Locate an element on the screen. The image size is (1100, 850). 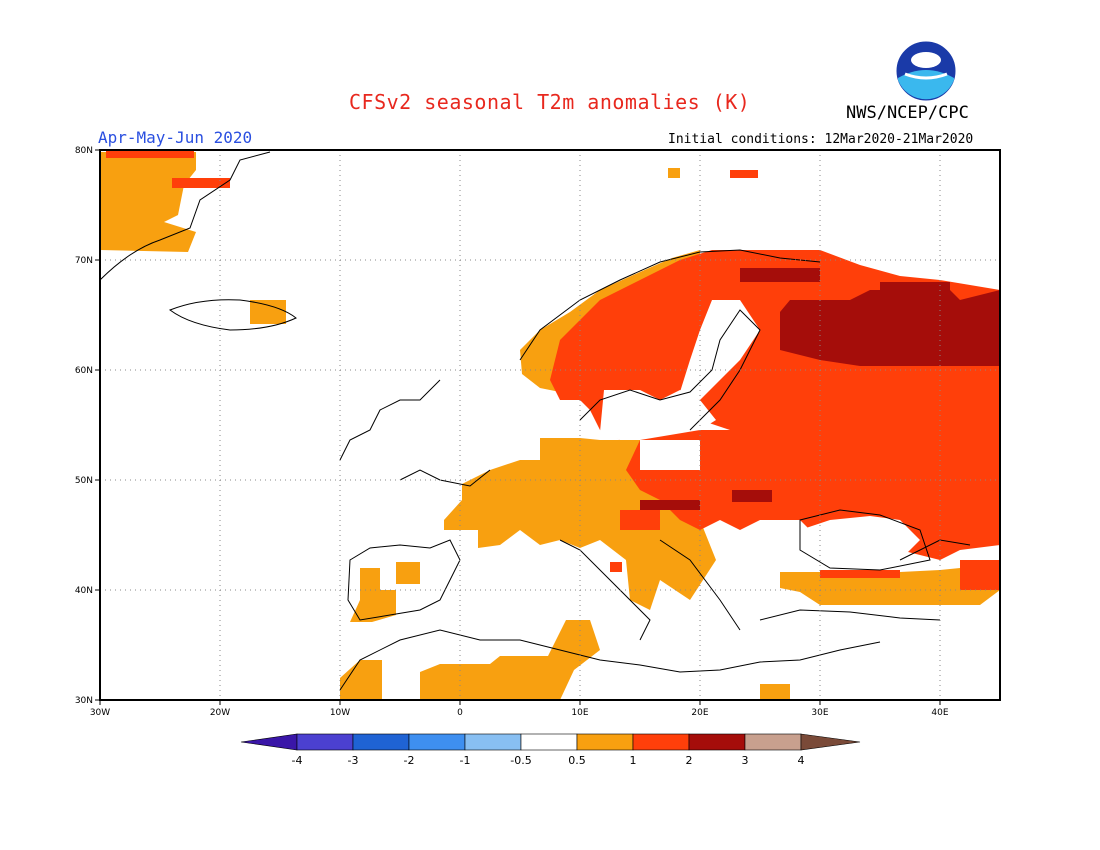
colorbar-label: -4 is located at coordinates (297, 760).